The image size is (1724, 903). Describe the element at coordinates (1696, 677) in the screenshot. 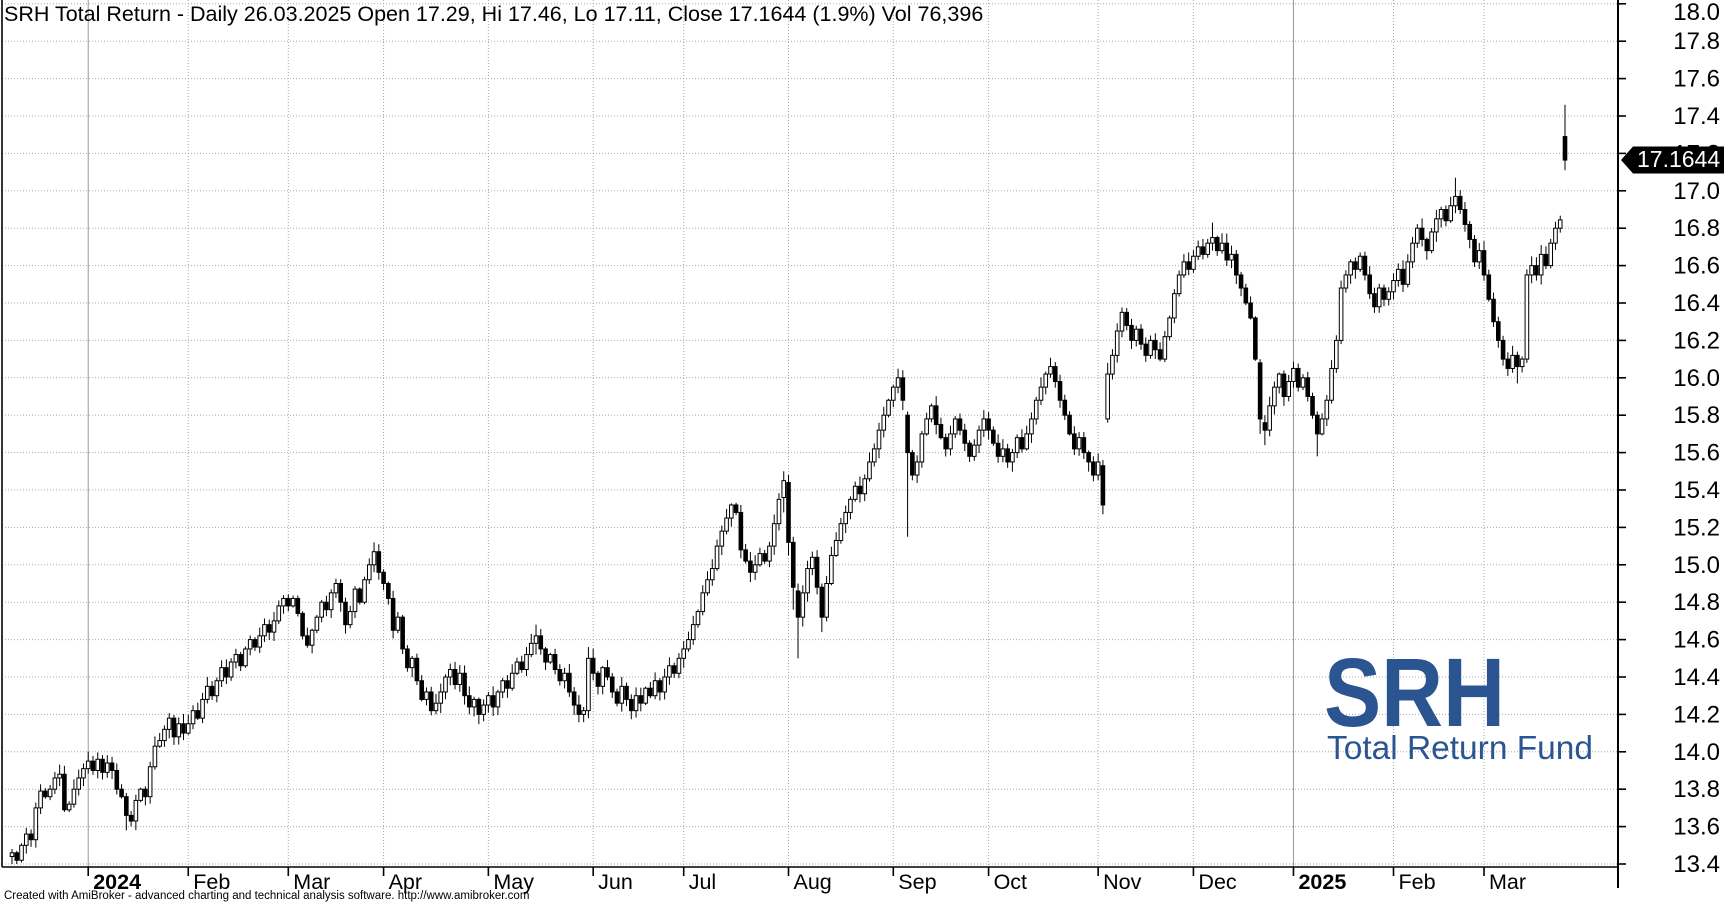

I see `y-axis-label: 14.4` at that location.